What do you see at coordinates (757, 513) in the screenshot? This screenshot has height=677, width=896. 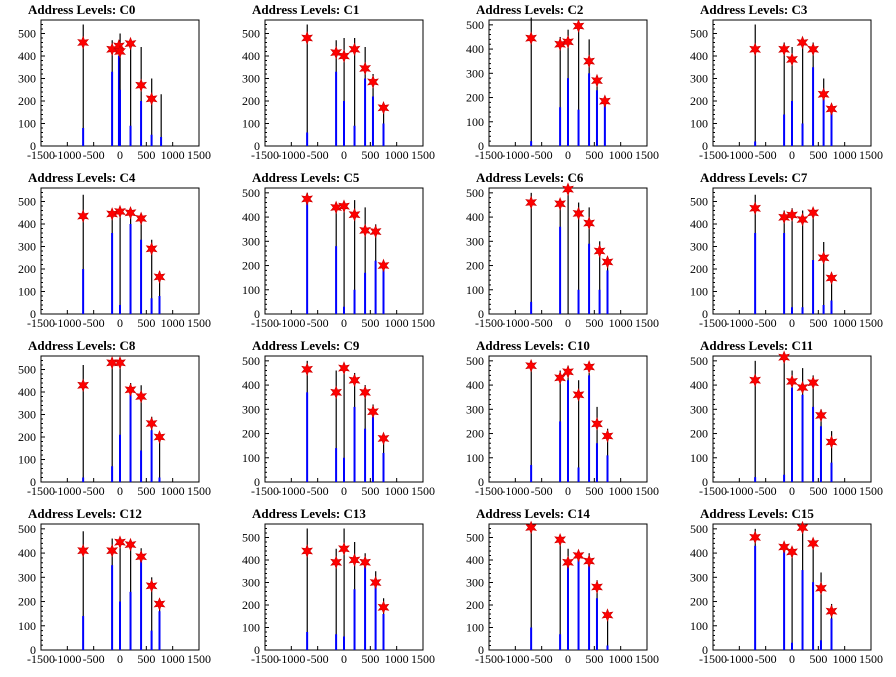 I see `chart-title: Address Levels: C15` at bounding box center [757, 513].